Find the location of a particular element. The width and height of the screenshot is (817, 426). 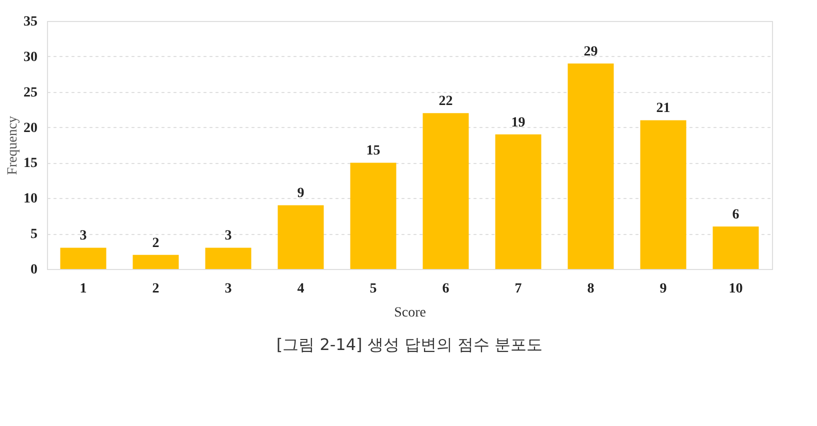

data-label: 6 is located at coordinates (736, 214).